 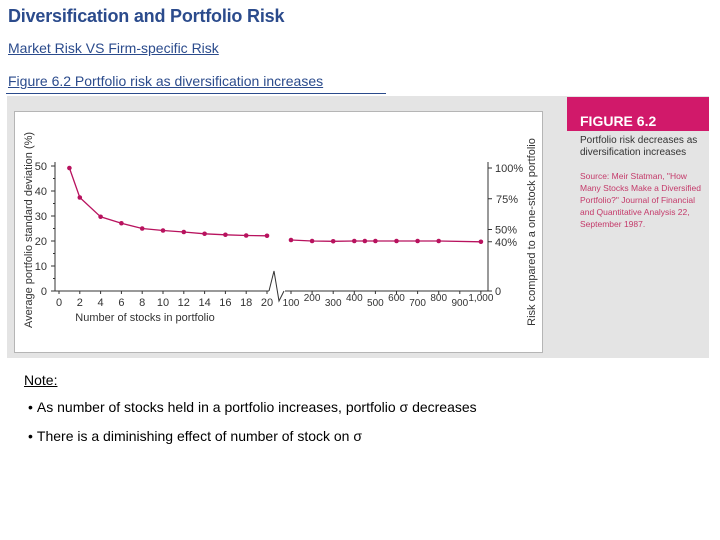 I want to click on right-tick-label: 100%, so click(x=509, y=169).